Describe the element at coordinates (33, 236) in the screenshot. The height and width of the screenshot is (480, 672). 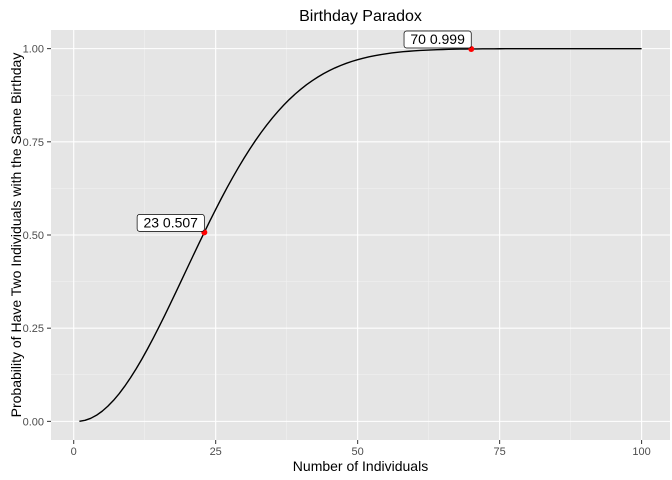
I see `y-tick-label: 0.50` at that location.